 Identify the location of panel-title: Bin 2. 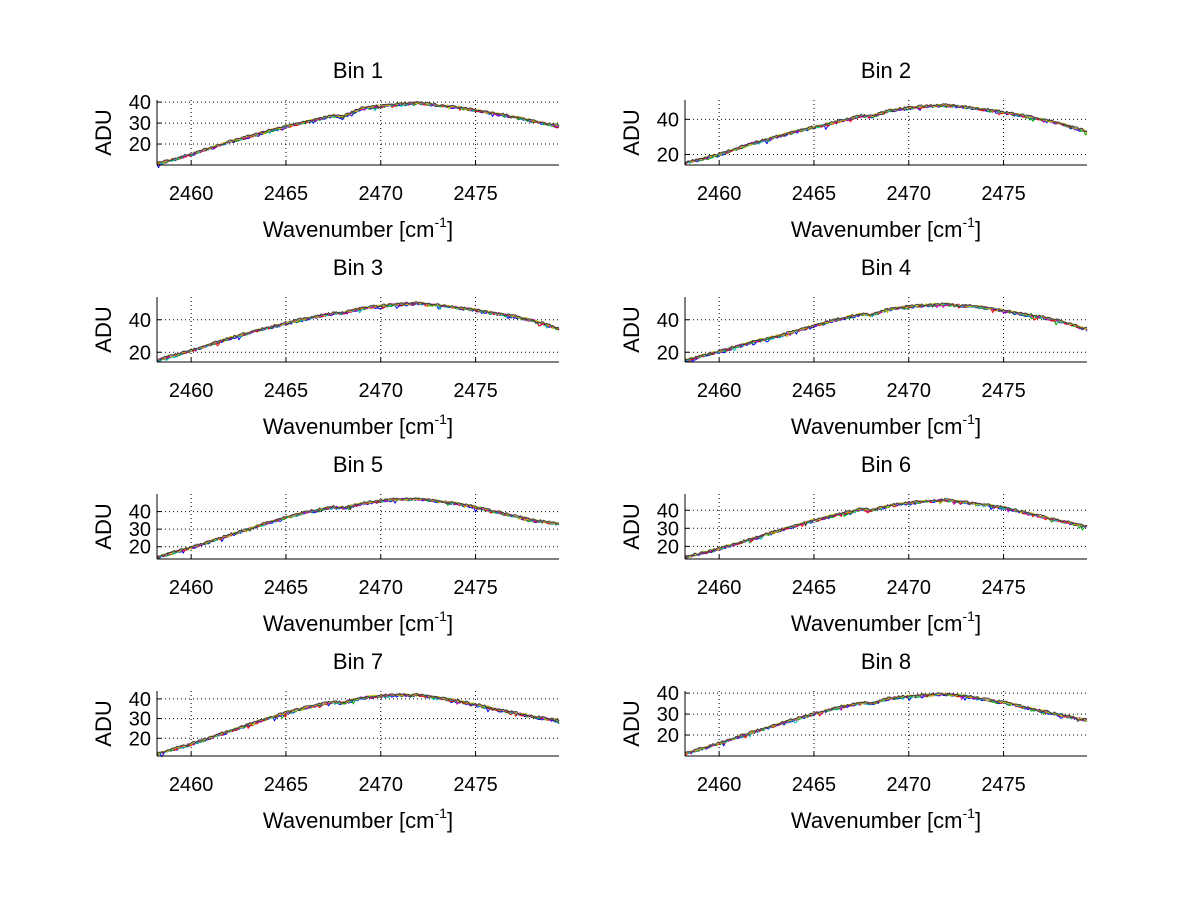
(886, 70).